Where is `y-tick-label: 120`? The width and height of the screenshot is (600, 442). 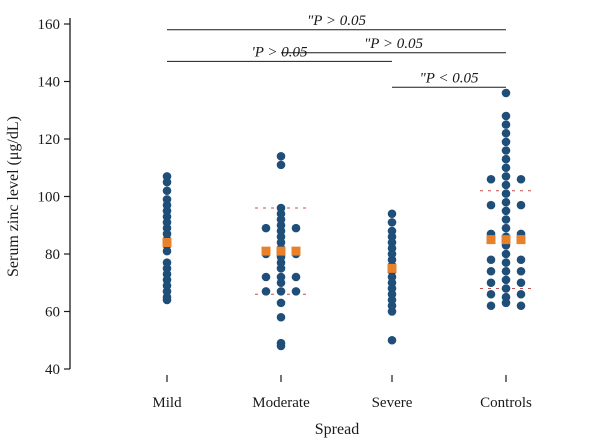
y-tick-label: 120 is located at coordinates (49, 140).